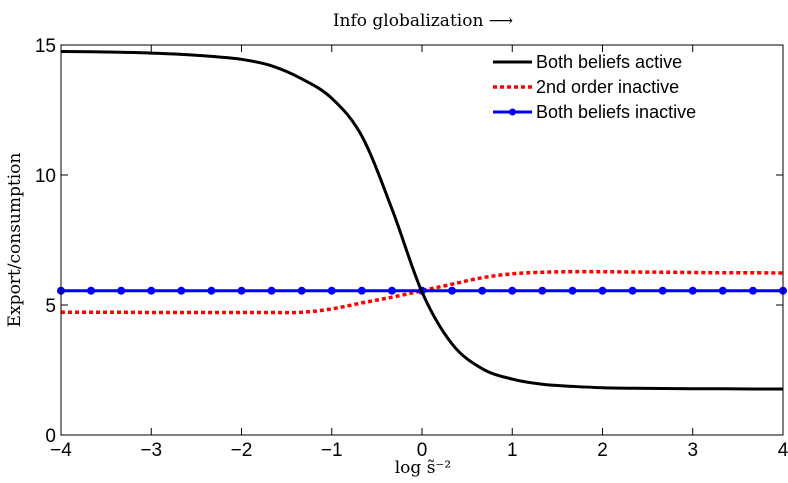 This screenshot has width=788, height=483. I want to click on x-tick-label: 2, so click(602, 450).